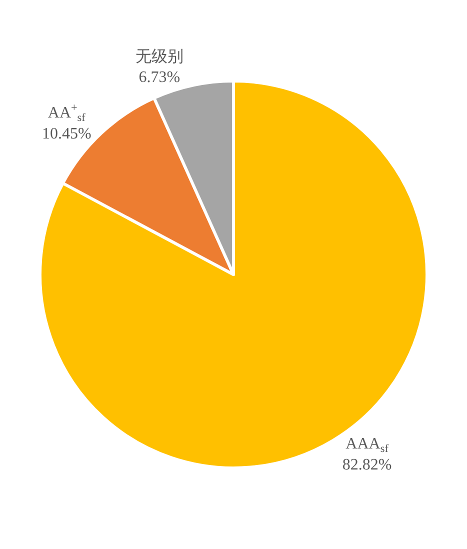  Describe the element at coordinates (367, 465) in the screenshot. I see `data-label: 82.82%` at that location.